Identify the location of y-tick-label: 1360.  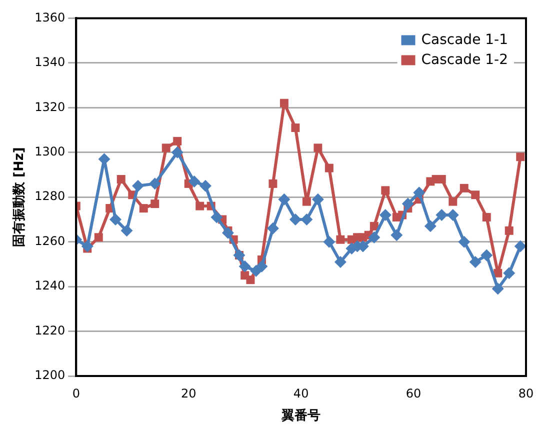
(50, 17).